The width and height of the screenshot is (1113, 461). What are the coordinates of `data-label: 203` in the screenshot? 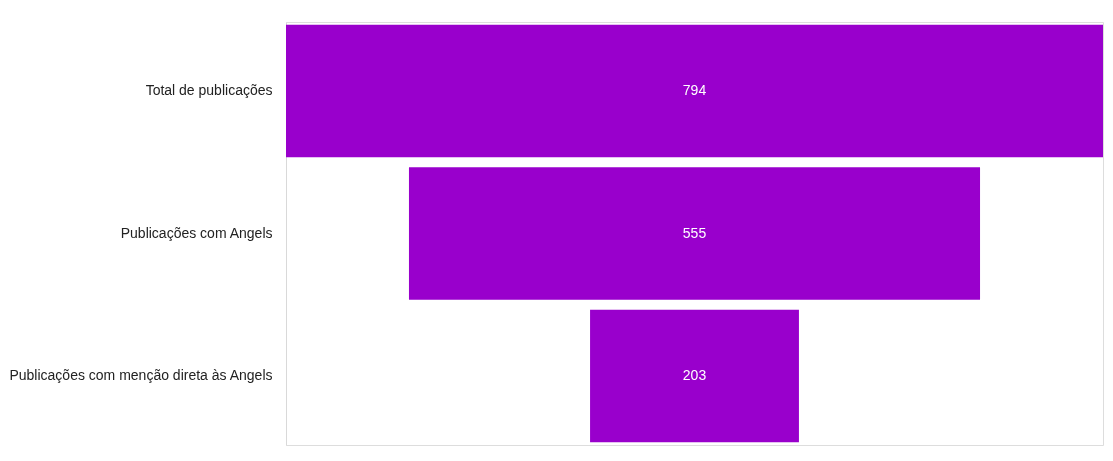 It's located at (694, 374).